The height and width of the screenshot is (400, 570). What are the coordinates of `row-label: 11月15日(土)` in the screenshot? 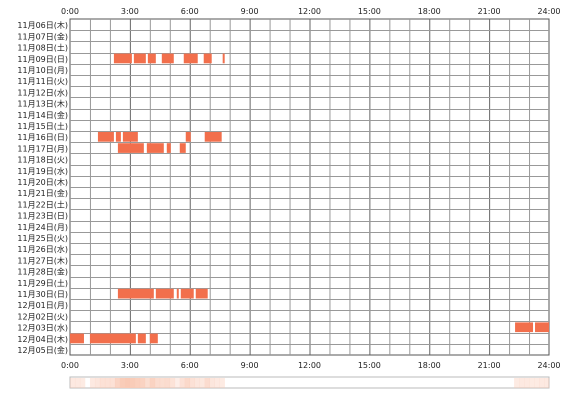 It's located at (42, 126).